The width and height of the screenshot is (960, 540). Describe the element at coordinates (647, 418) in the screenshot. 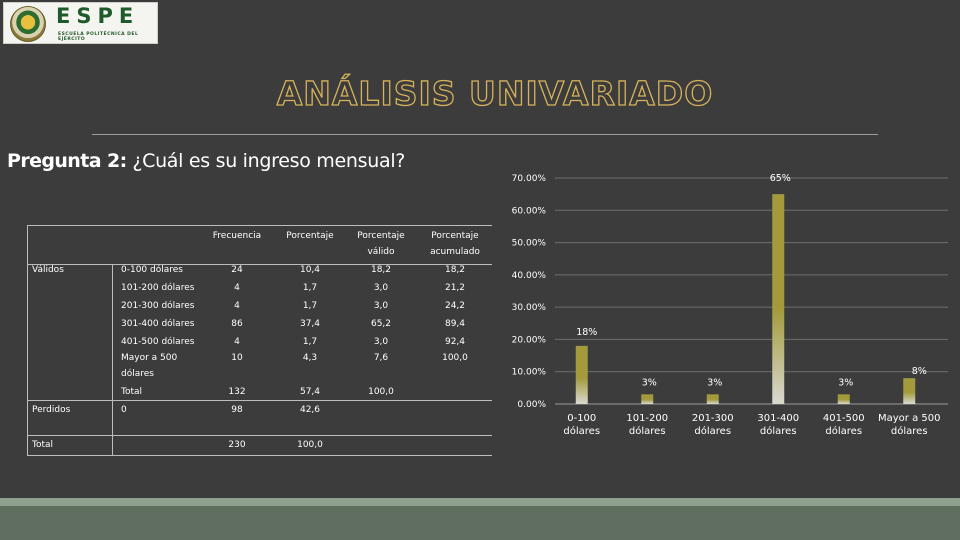

I see `x-category-label: 101-200` at that location.